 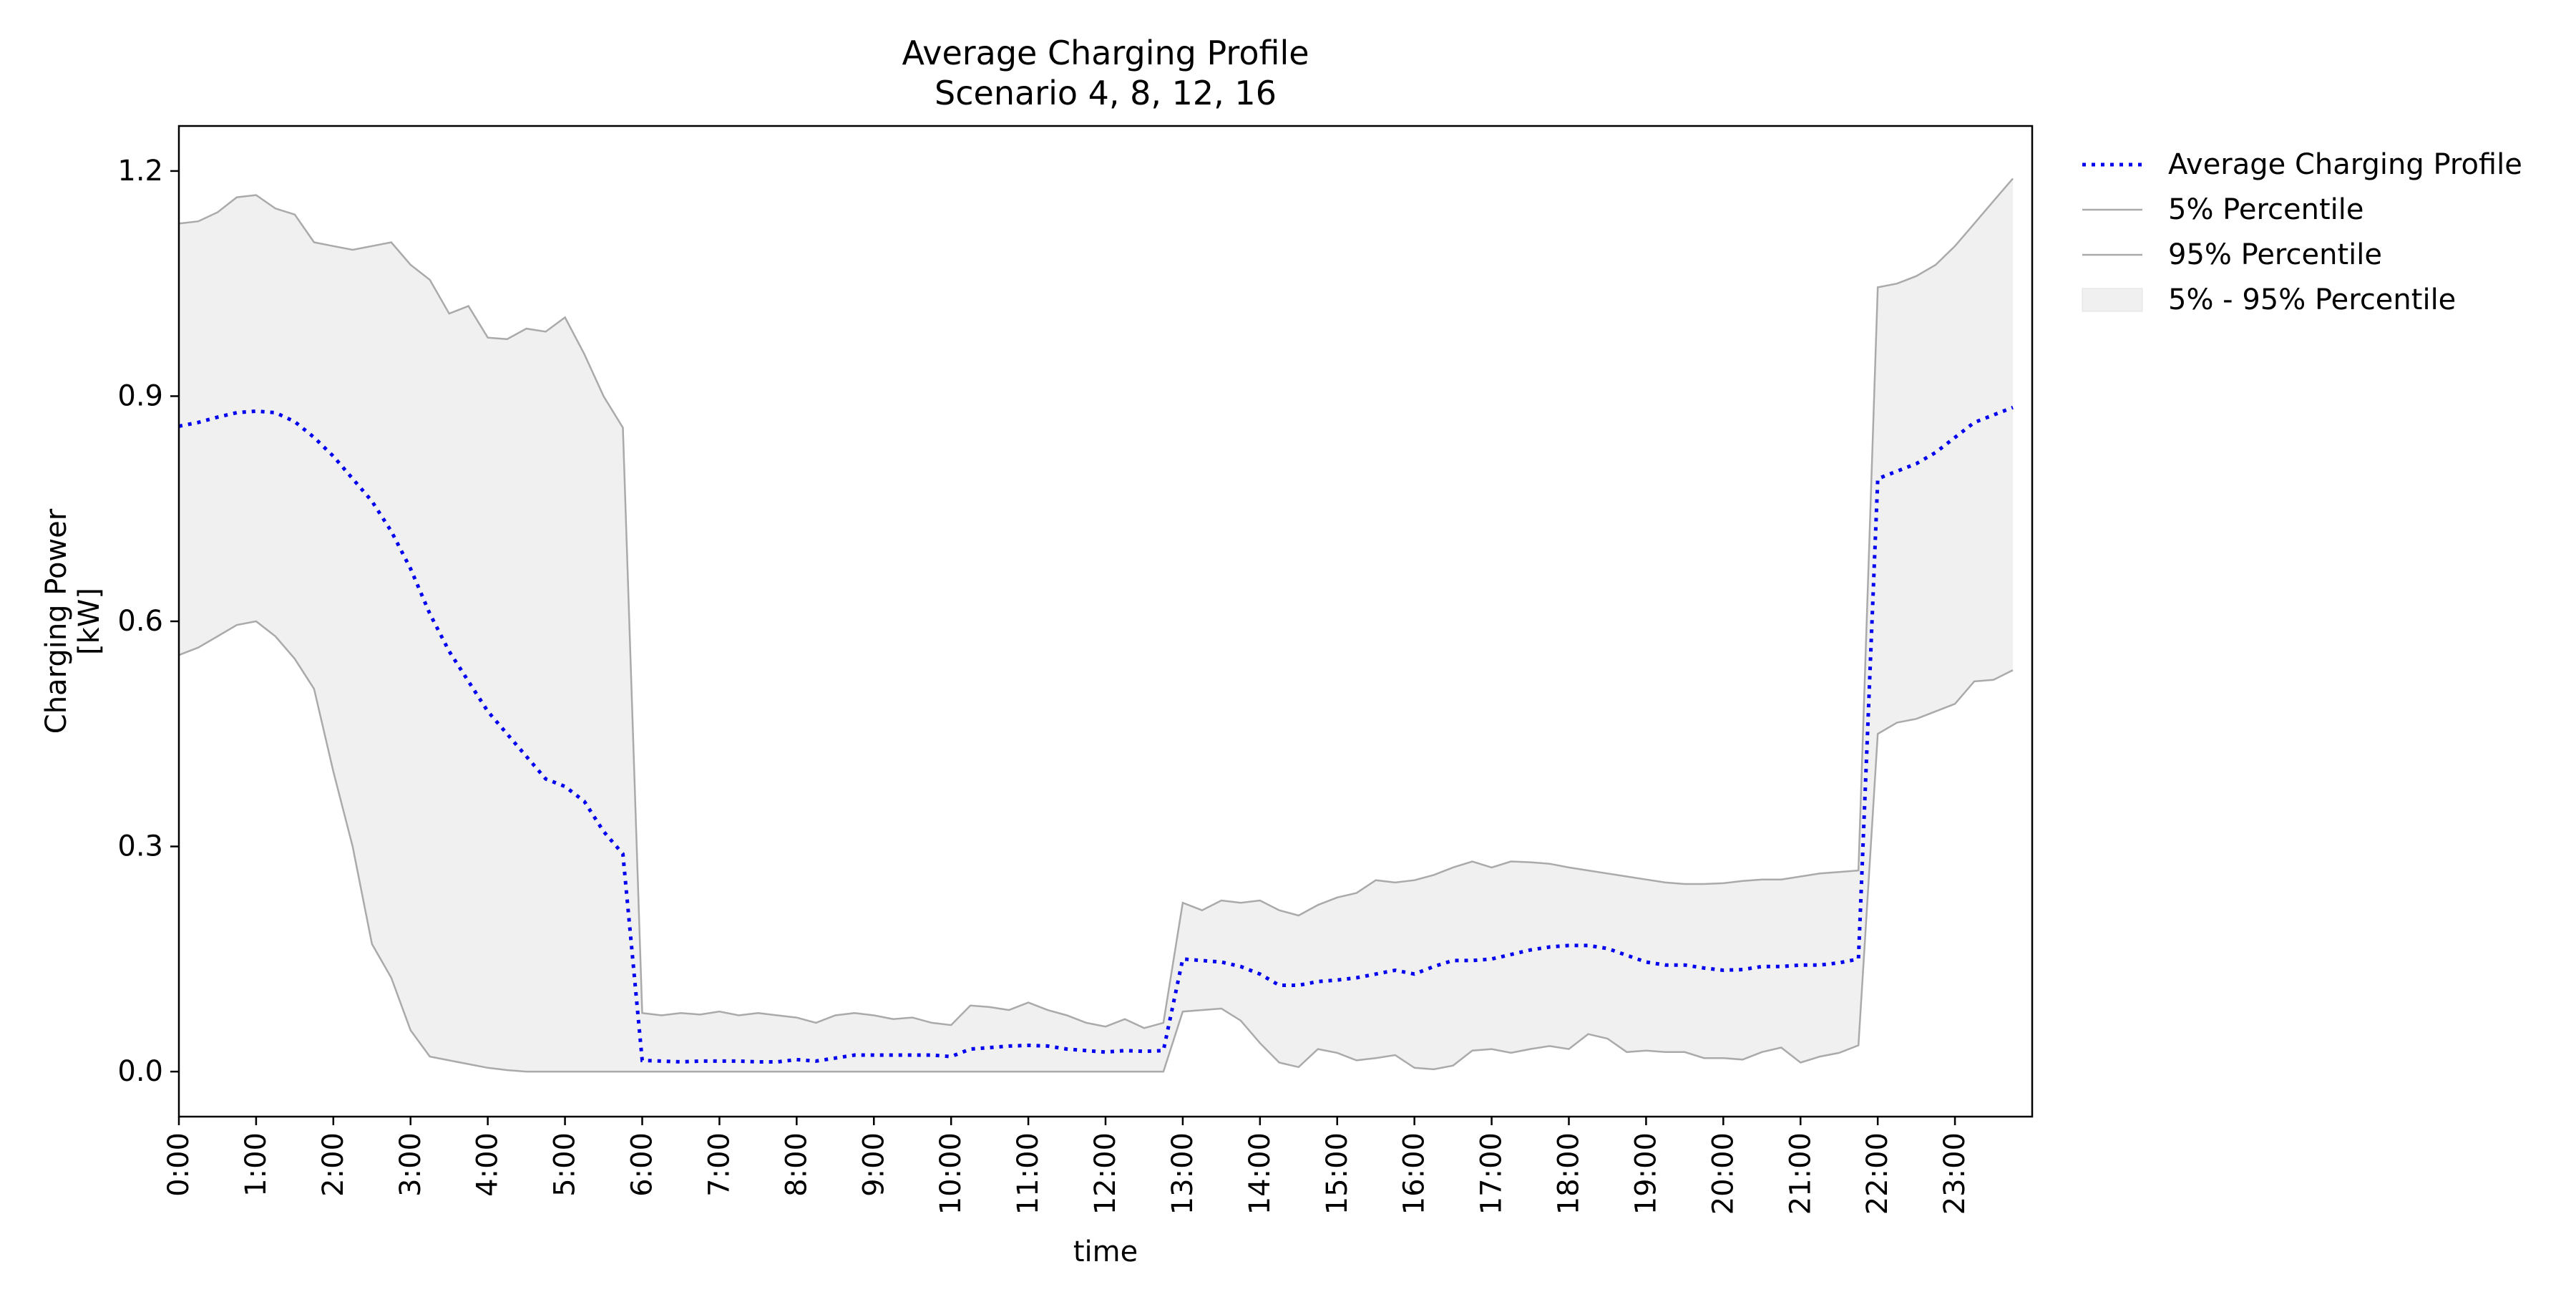 I want to click on x-tick-label: 0:00, so click(x=178, y=1164).